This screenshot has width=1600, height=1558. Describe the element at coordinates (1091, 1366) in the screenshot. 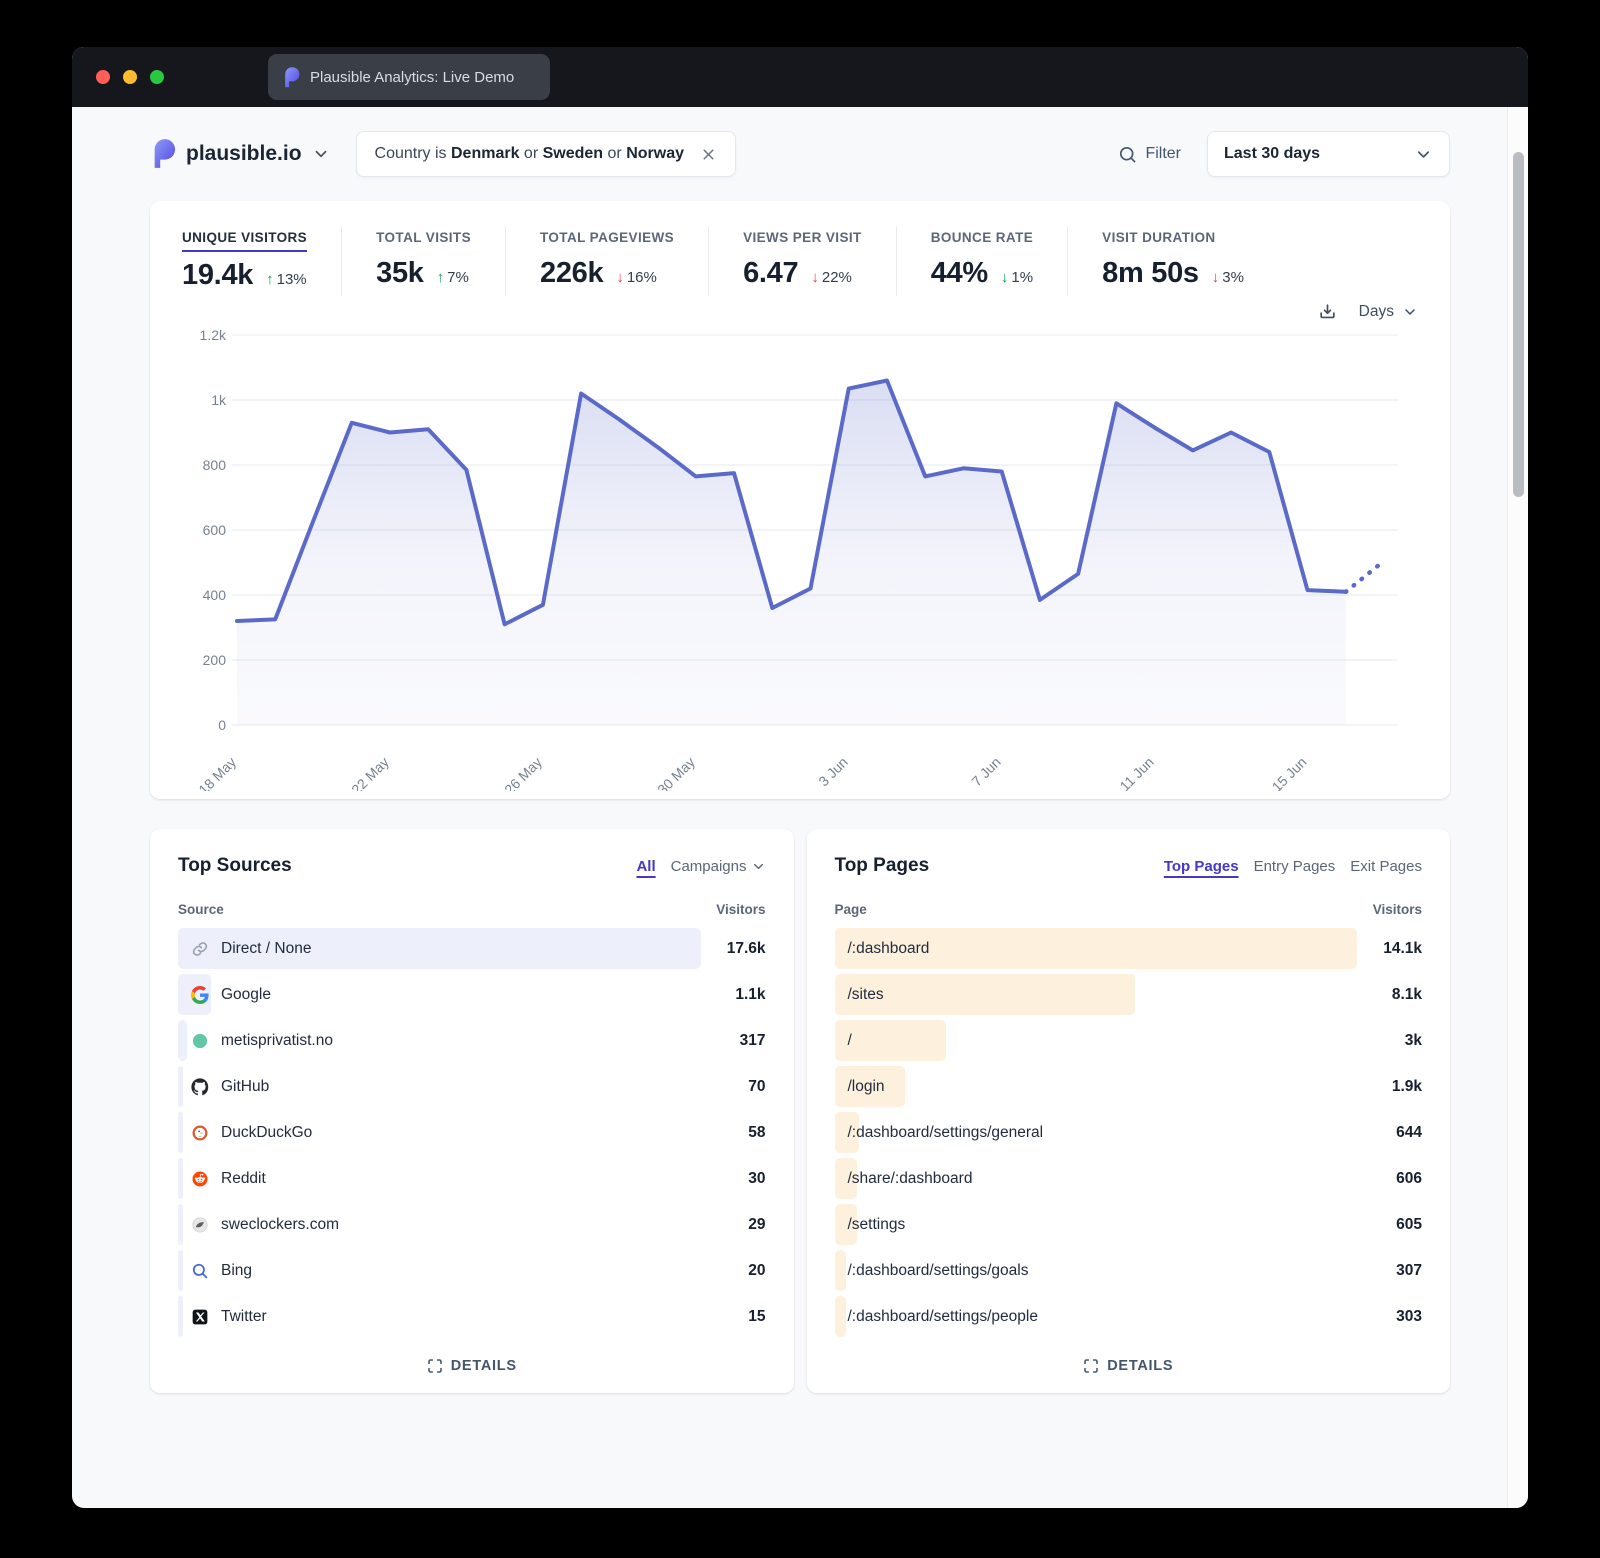

I see `maximize-icon` at that location.